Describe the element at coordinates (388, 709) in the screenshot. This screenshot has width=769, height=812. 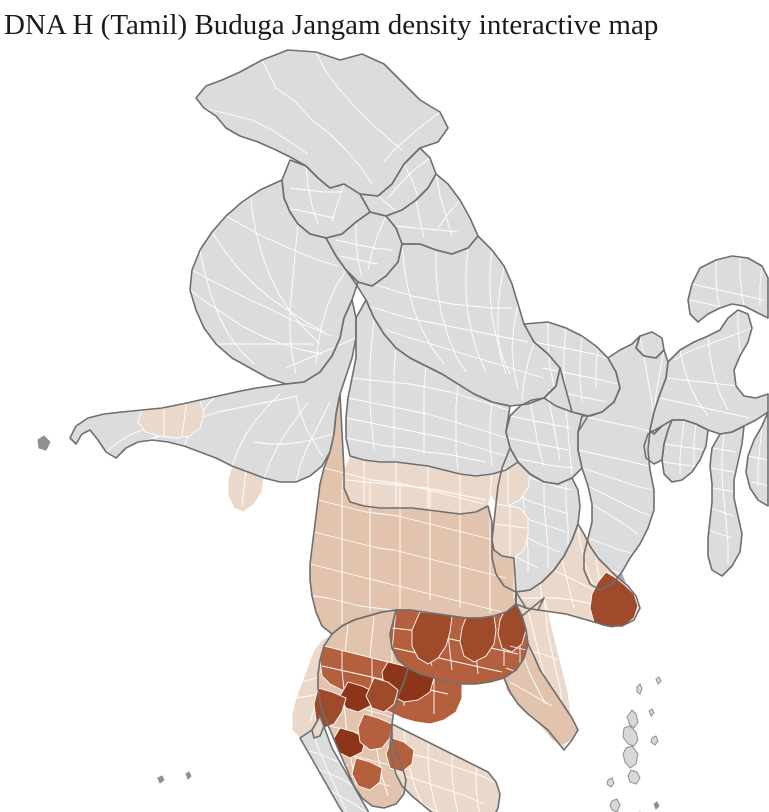
I see `map-layer-karnataka` at that location.